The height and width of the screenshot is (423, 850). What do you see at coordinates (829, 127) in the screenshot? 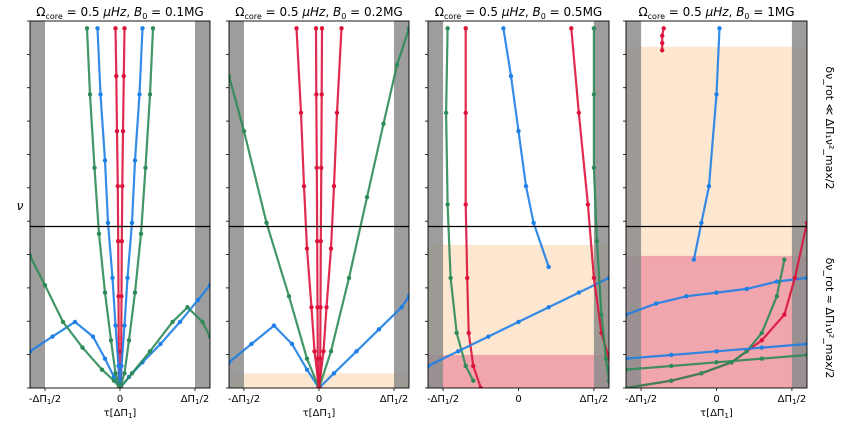
I see `right-label-top: δν_rot ≪ ΔΠ₁ν²_max/2` at bounding box center [829, 127].